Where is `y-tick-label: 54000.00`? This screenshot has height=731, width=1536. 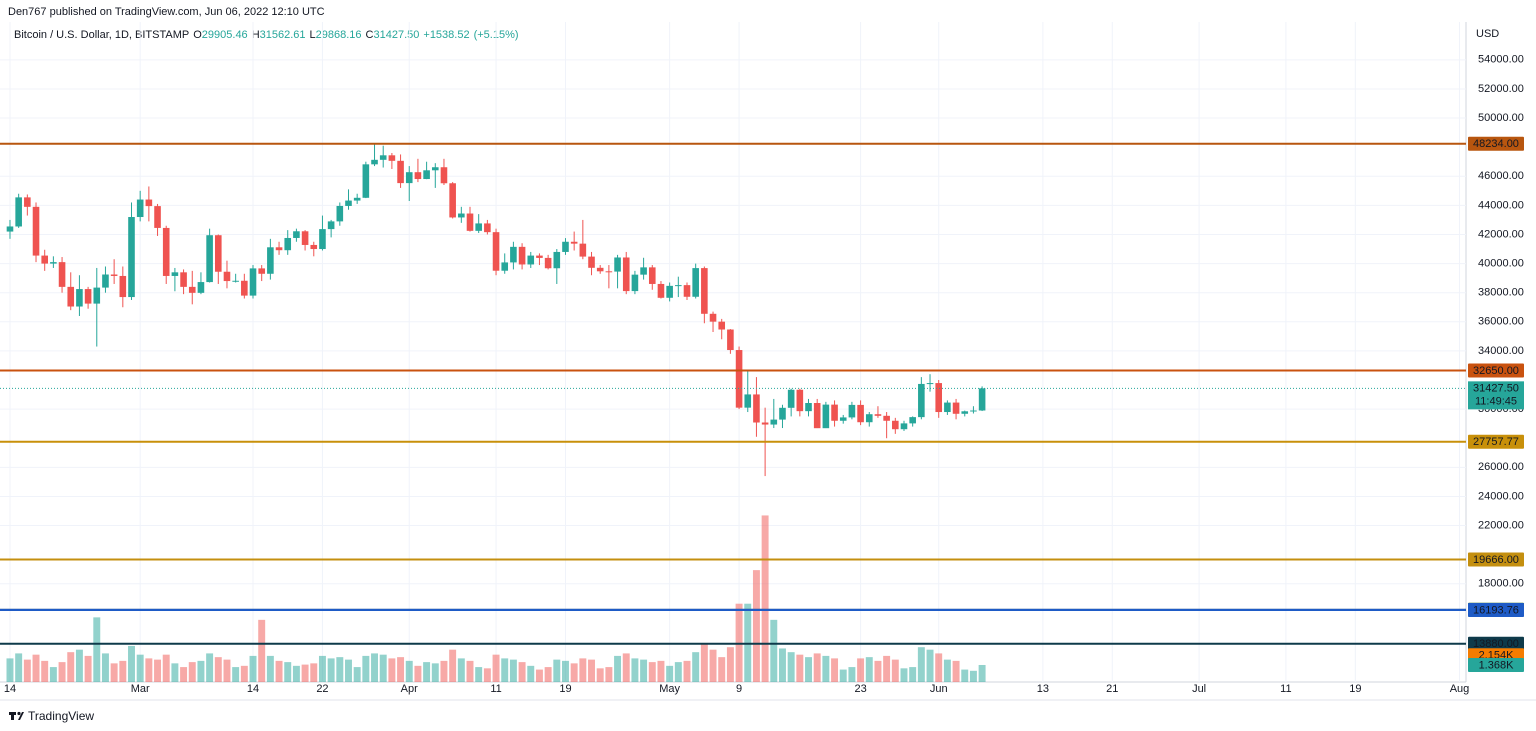
y-tick-label: 54000.00 is located at coordinates (1501, 60).